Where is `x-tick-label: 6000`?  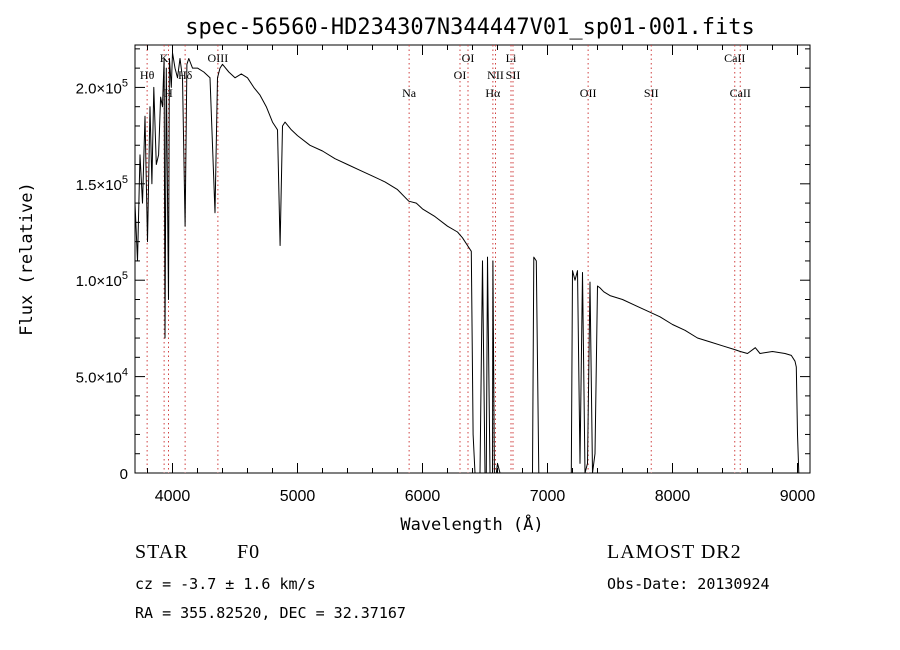
x-tick-label: 6000 is located at coordinates (423, 496).